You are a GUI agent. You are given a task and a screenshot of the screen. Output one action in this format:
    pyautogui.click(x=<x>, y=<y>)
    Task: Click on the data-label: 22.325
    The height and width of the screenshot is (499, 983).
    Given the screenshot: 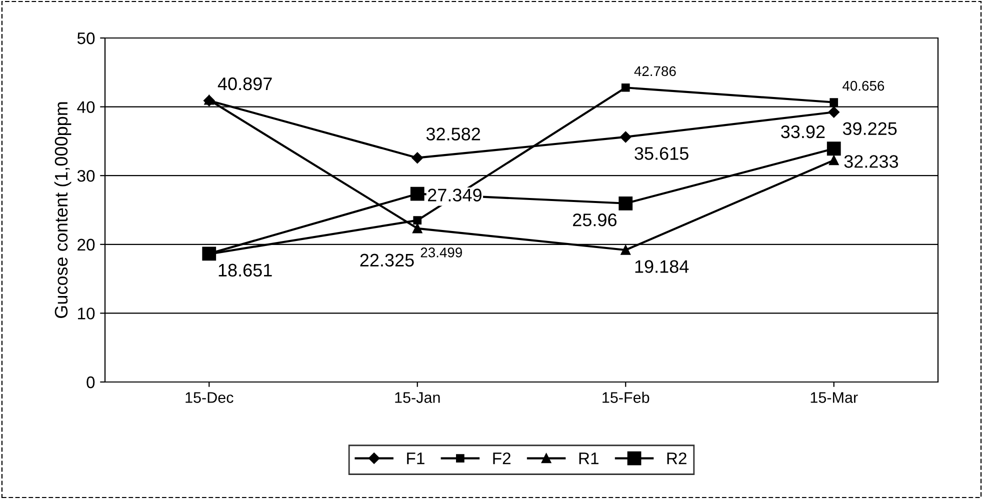 What is the action you would take?
    pyautogui.click(x=387, y=260)
    